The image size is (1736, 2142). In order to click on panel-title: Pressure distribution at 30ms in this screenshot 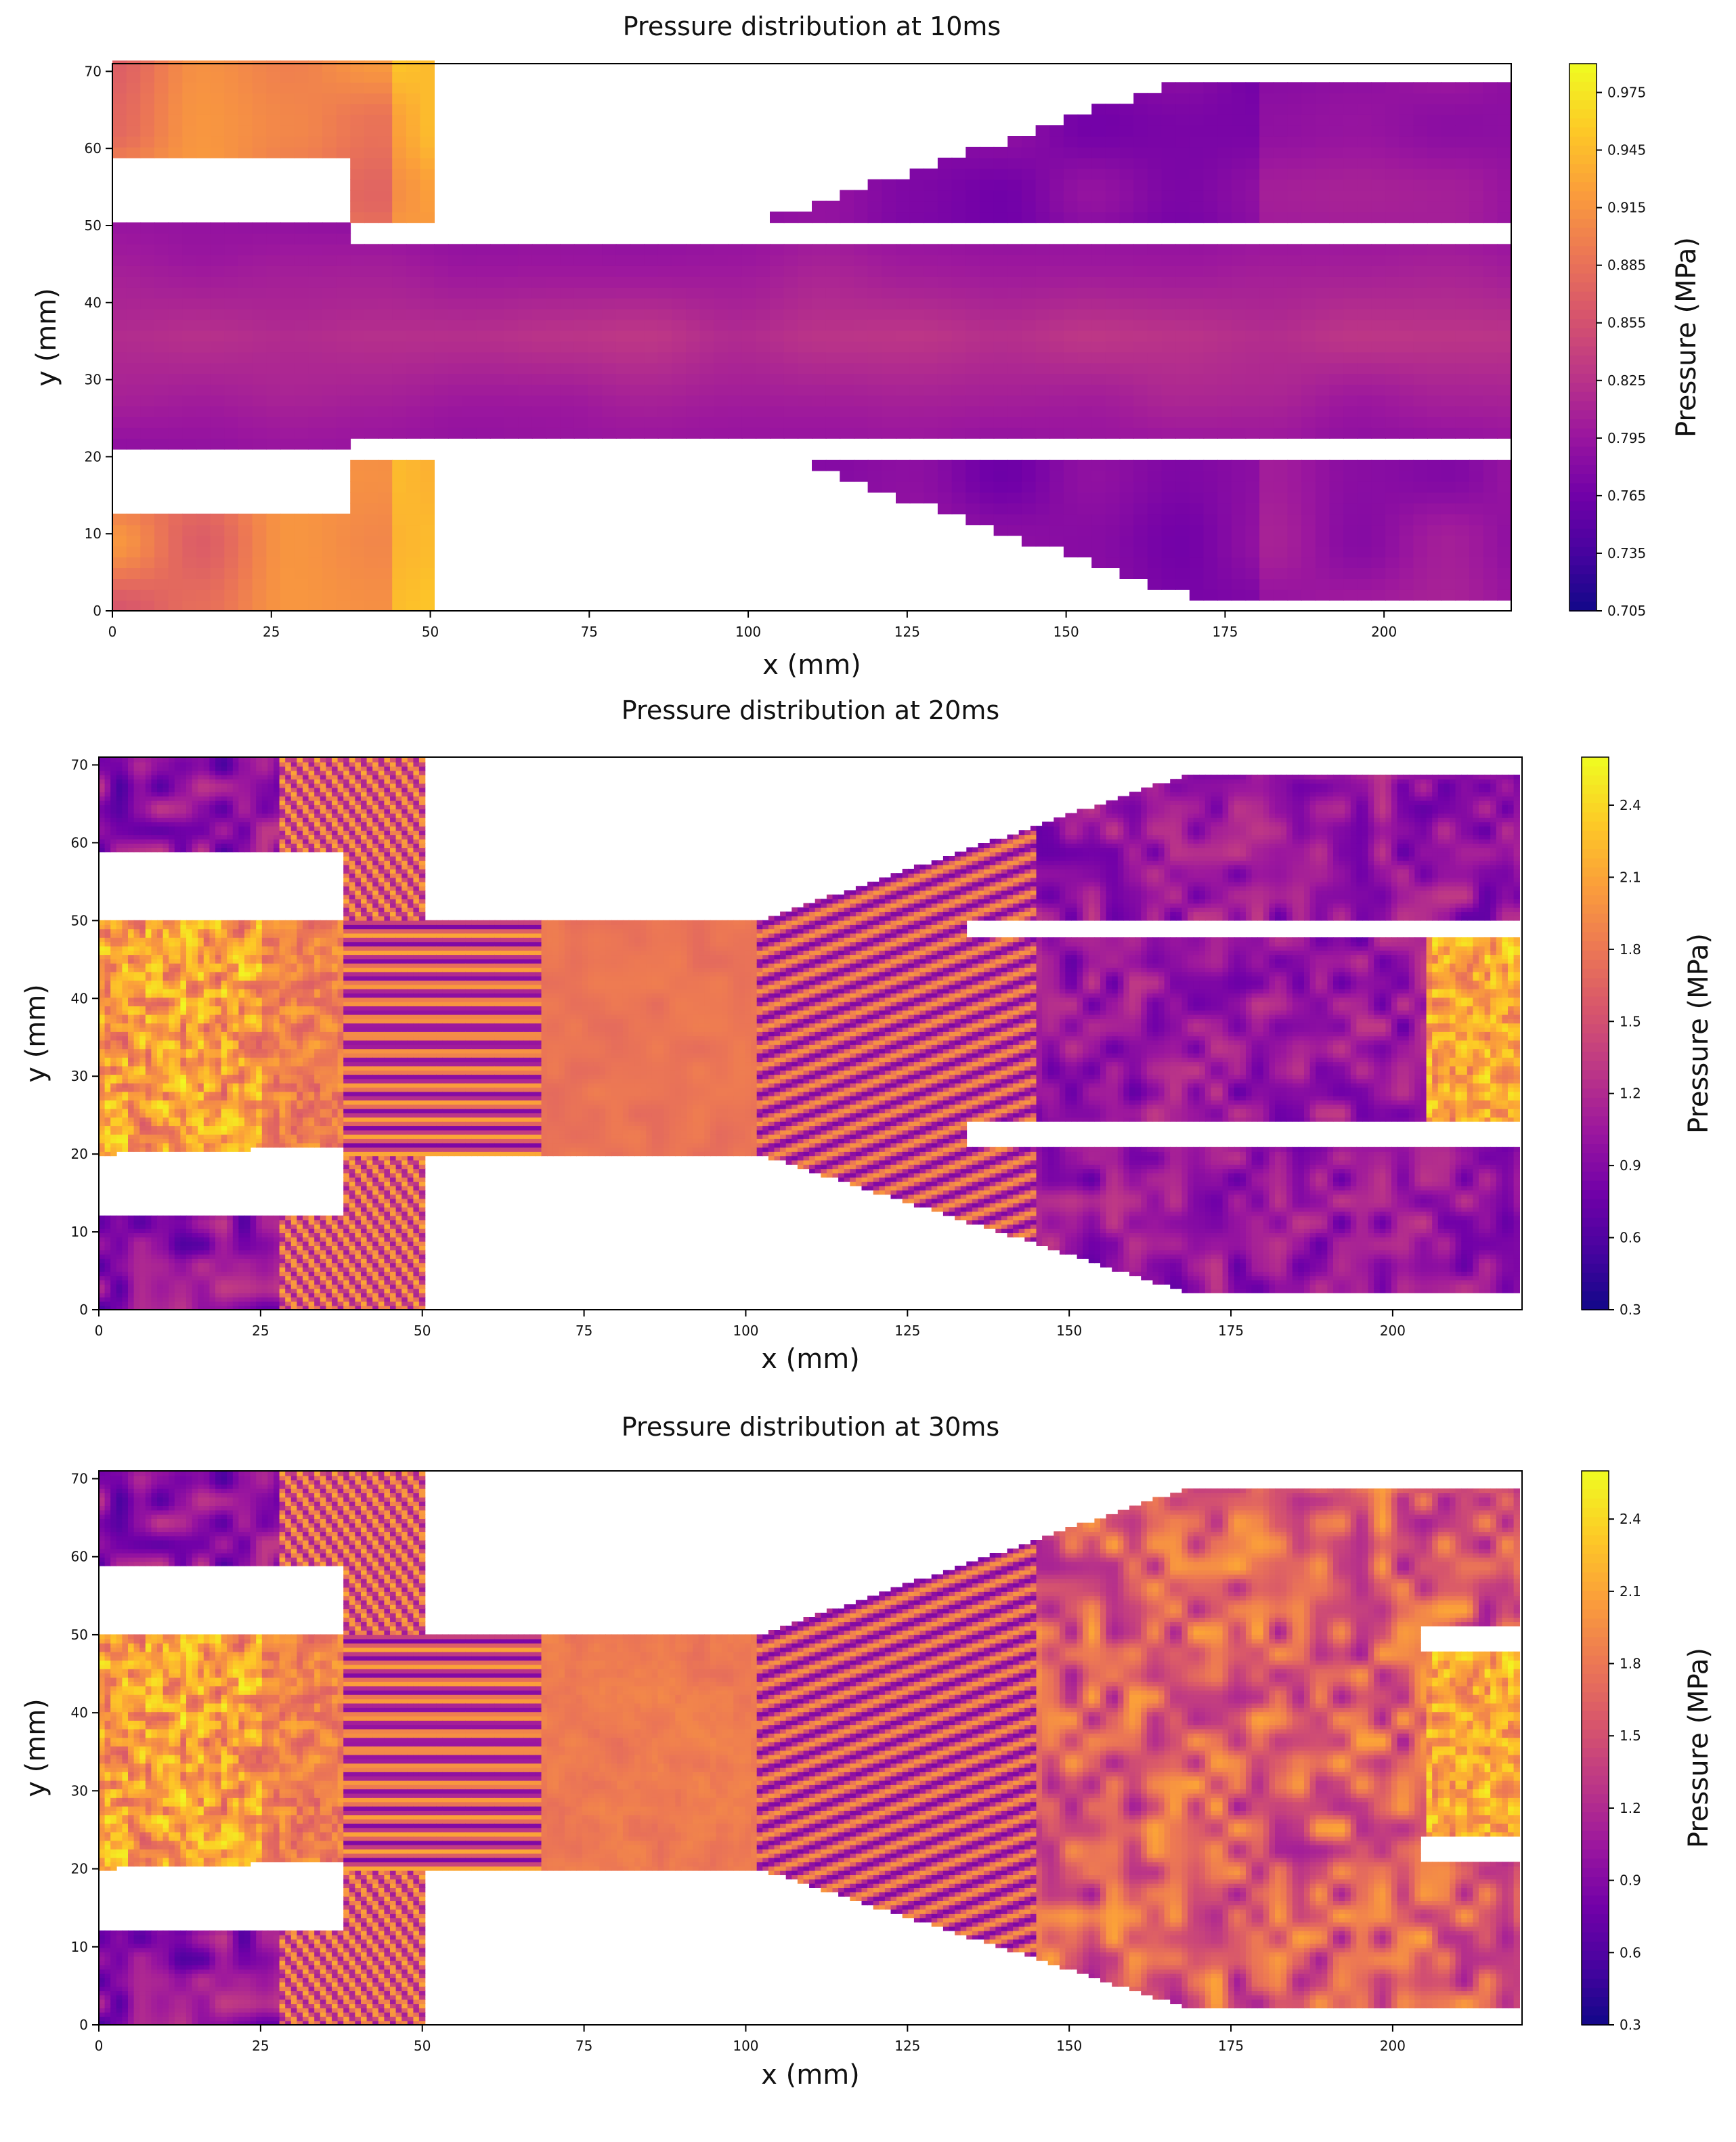, I will do `click(810, 1427)`.